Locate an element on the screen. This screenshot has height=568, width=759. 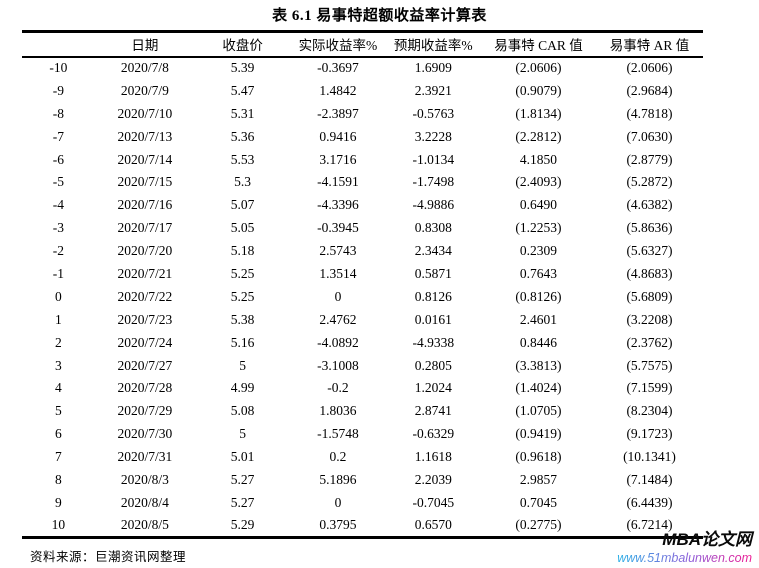
table-cell: 0.8446 is located at coordinates (538, 342).